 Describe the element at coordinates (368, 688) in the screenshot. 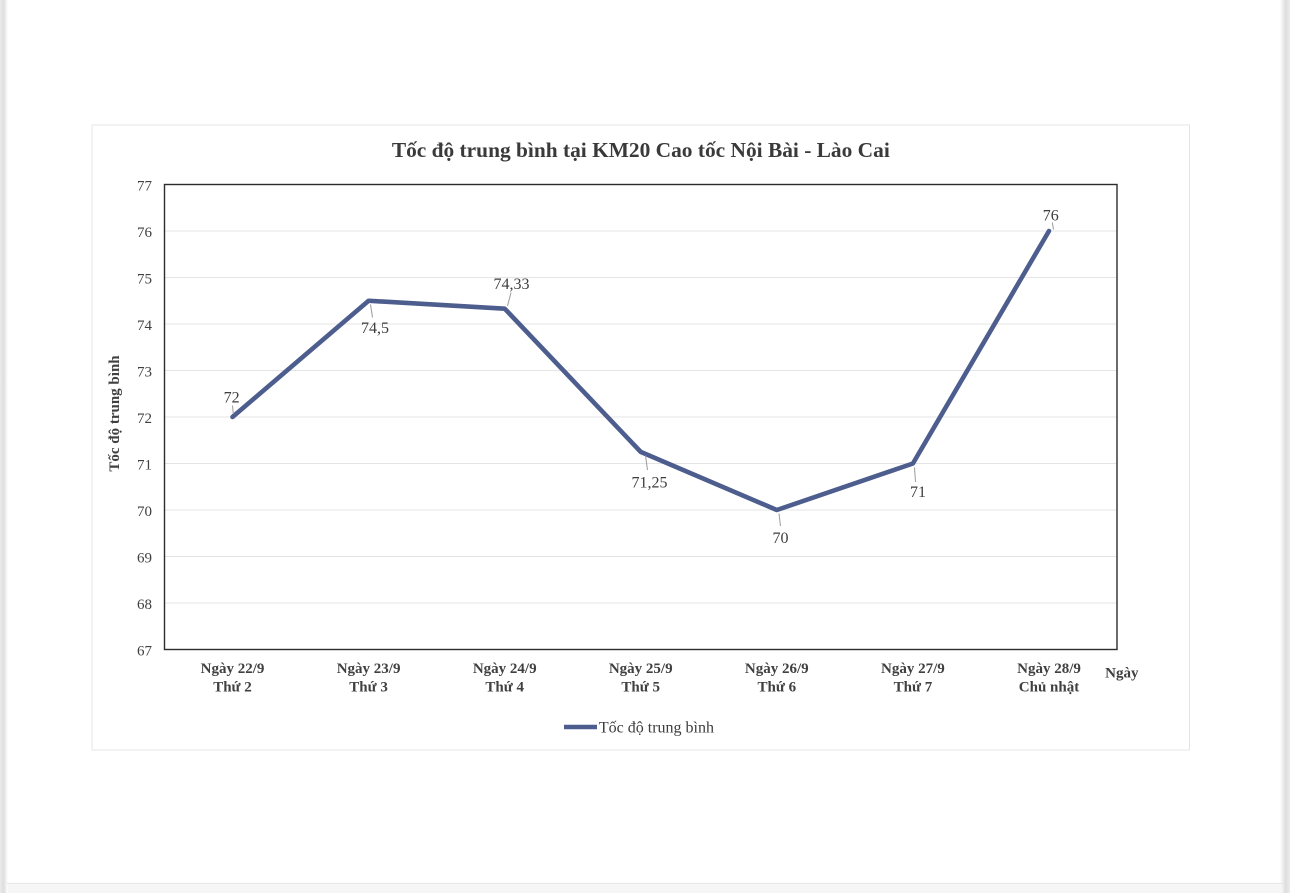

I see `svg-text: Thứ 3` at that location.